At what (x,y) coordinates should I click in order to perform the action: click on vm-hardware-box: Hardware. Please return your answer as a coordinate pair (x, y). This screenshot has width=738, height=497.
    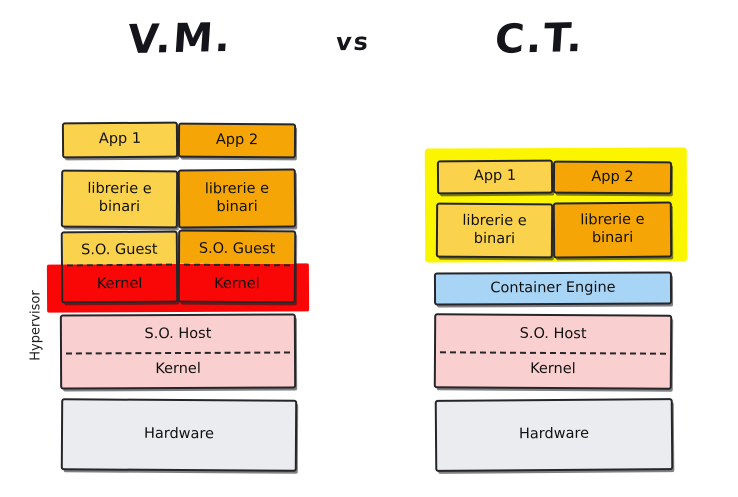
    Looking at the image, I should click on (179, 435).